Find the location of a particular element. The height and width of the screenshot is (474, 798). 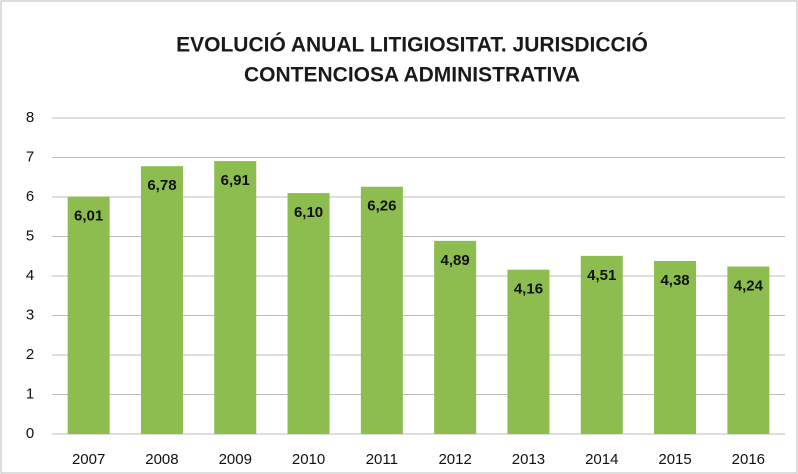

y-tick-label: 7 is located at coordinates (30, 156).